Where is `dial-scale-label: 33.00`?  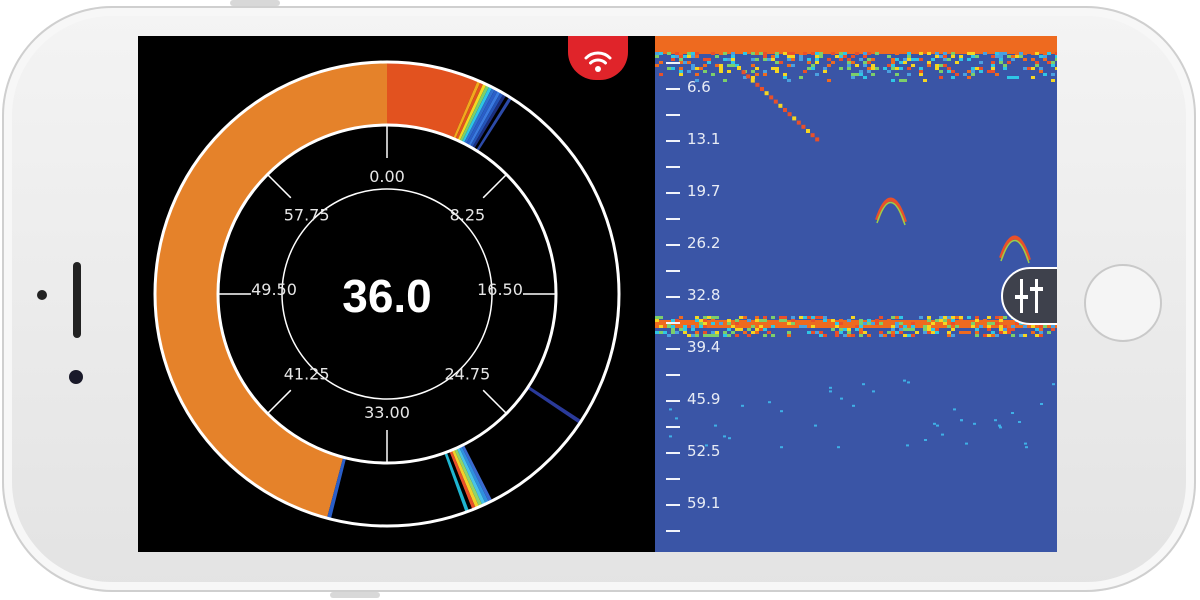 dial-scale-label: 33.00 is located at coordinates (387, 412).